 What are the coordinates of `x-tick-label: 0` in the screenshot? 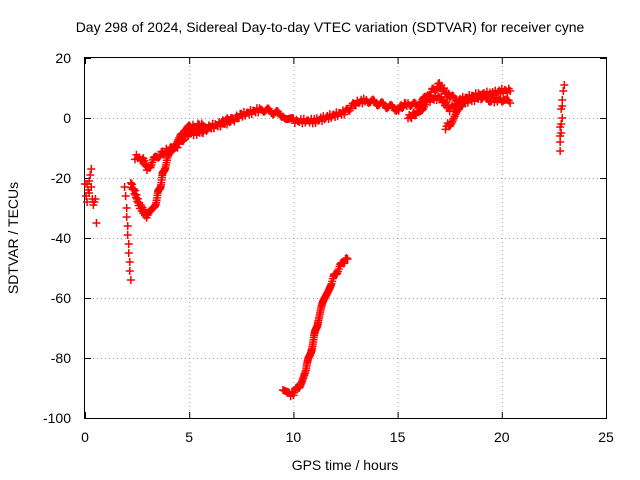 It's located at (85, 437).